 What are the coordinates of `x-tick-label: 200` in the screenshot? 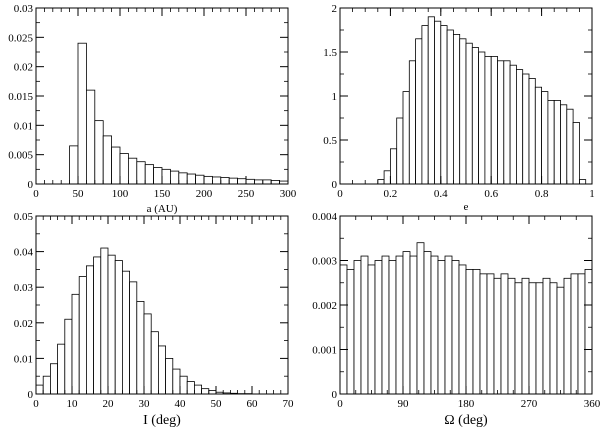 It's located at (204, 194).